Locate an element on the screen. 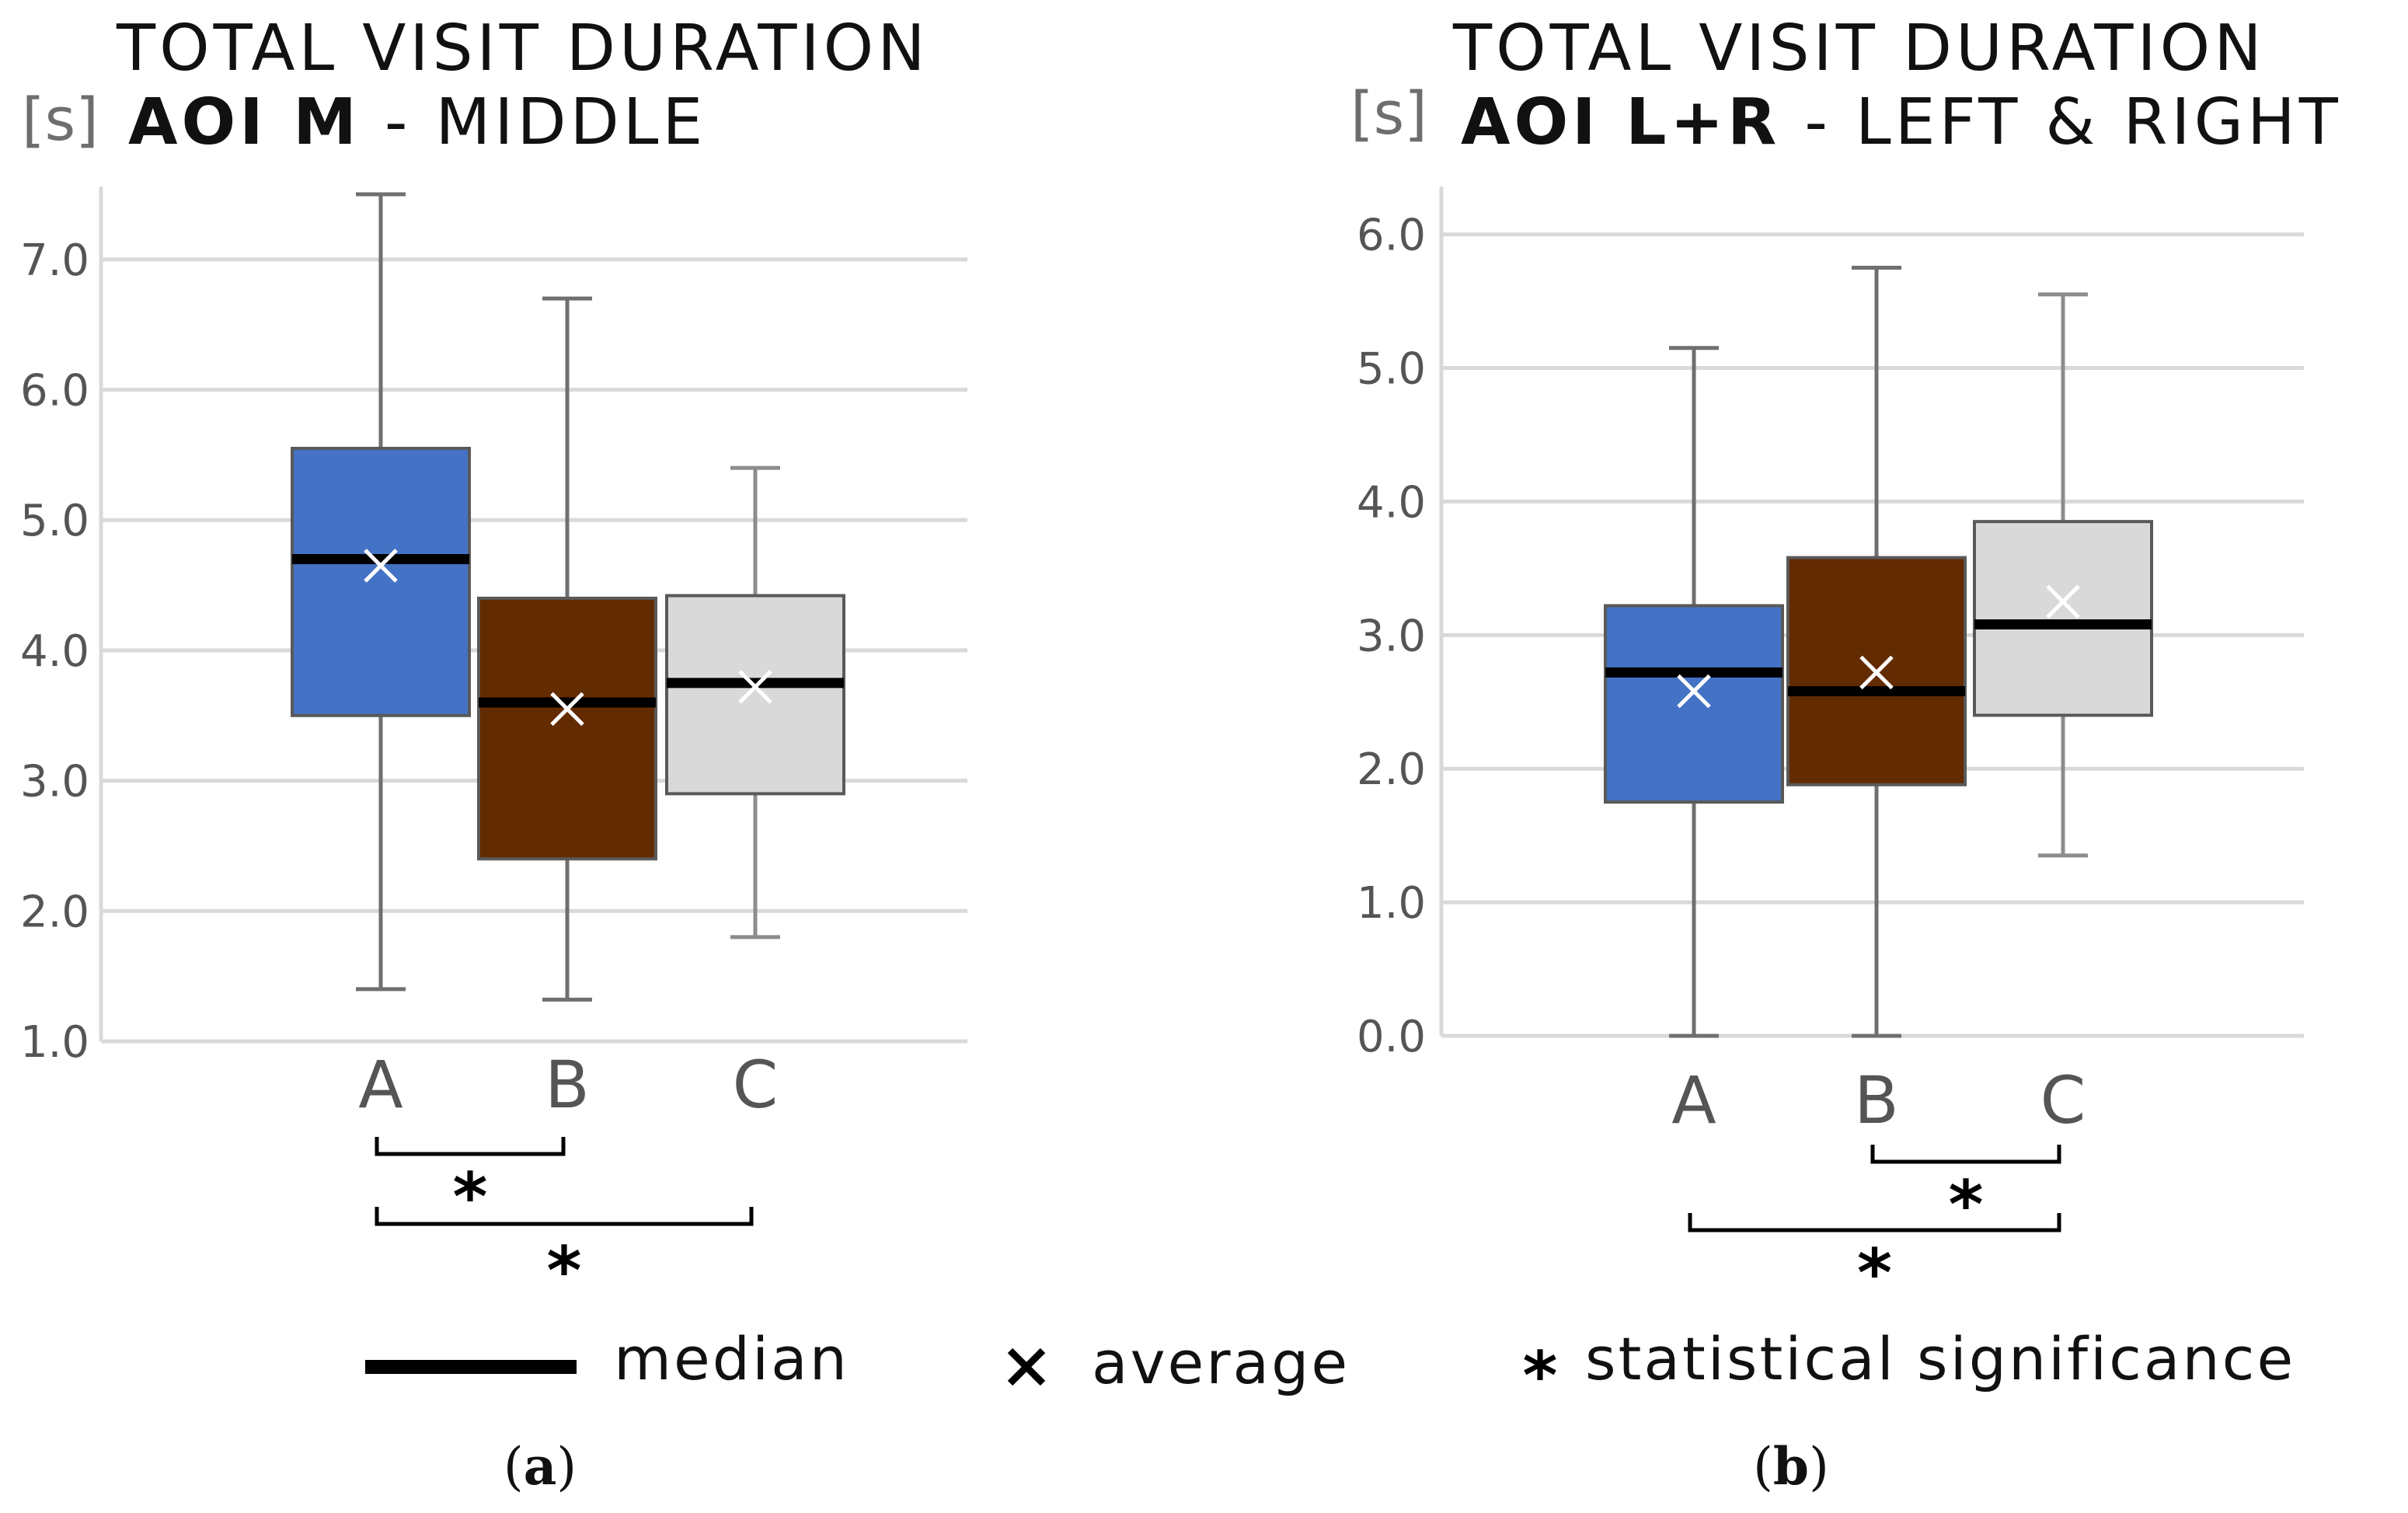 The width and height of the screenshot is (2408, 1513). y-tick-label: 0.0 is located at coordinates (1391, 1037).